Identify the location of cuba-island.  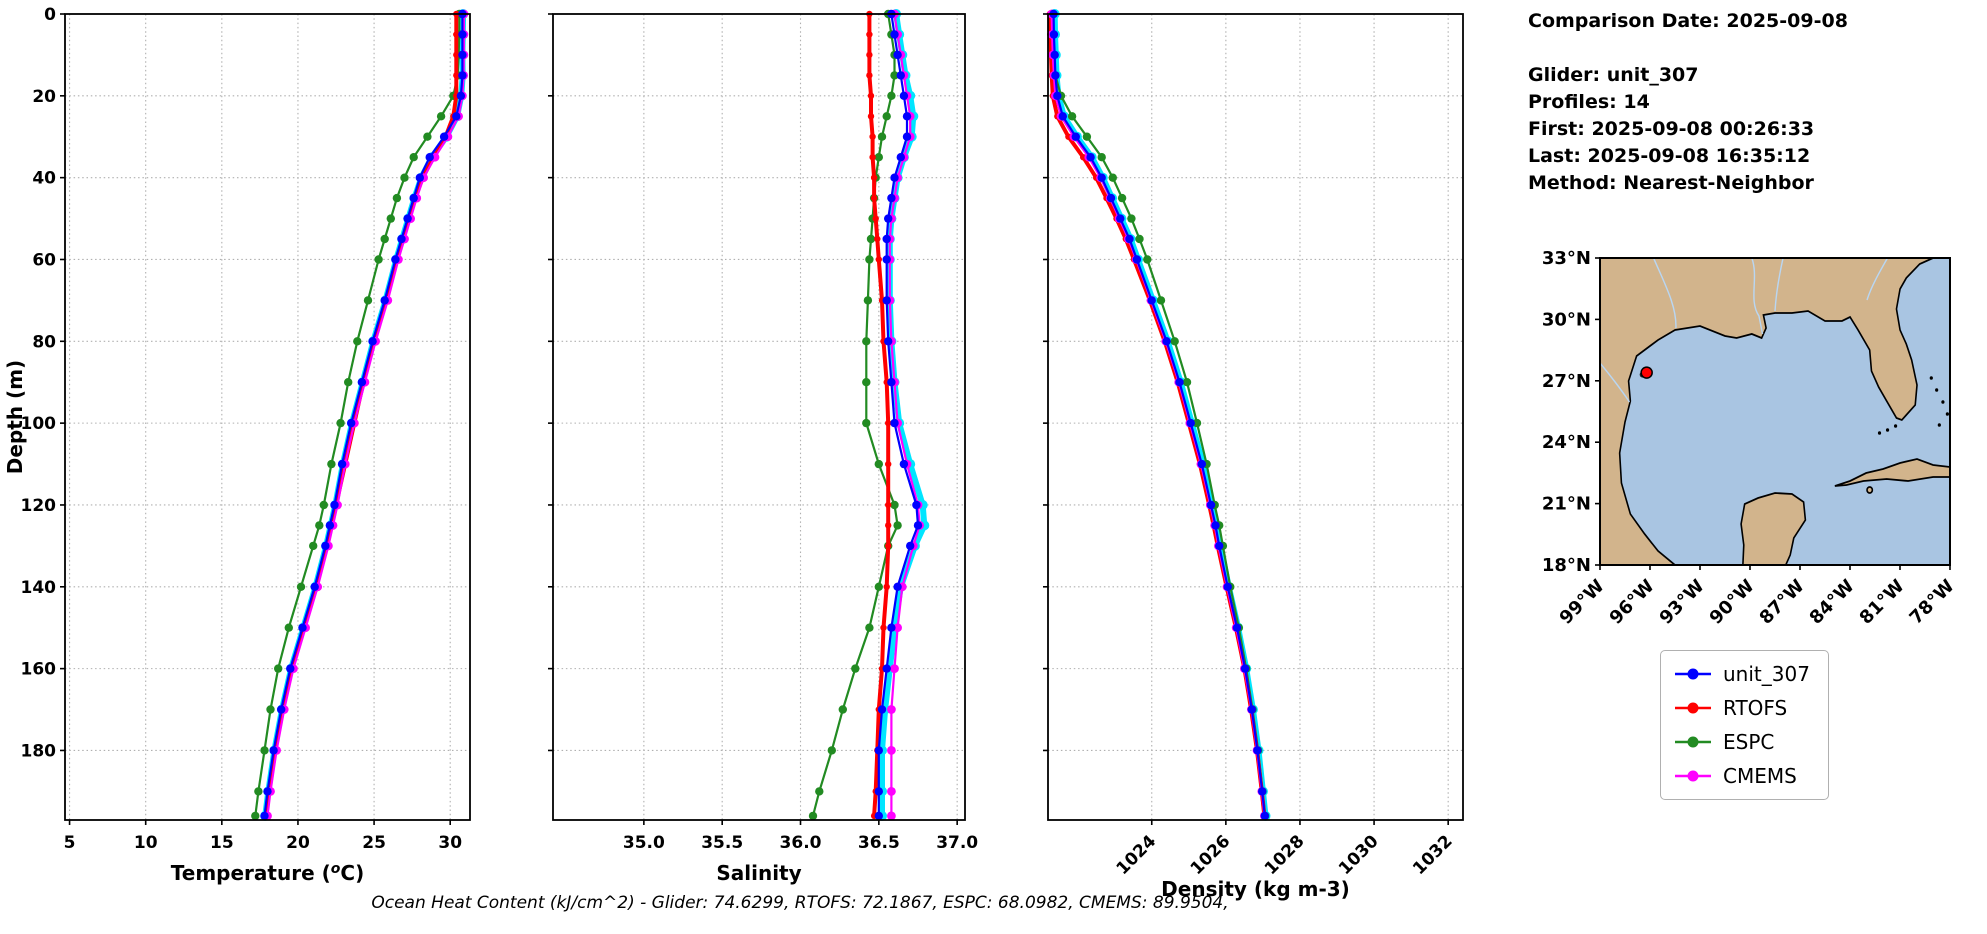
(1892, 472).